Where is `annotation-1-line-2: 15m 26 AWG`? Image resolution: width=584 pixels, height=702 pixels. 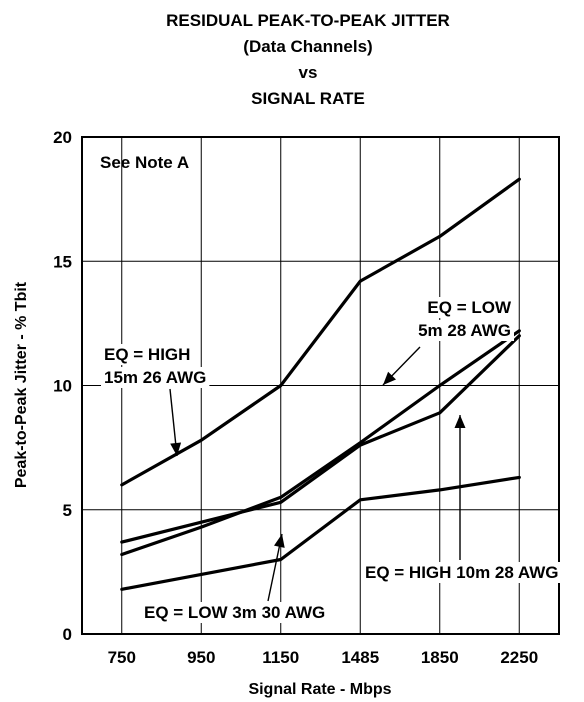 annotation-1-line-2: 15m 26 AWG is located at coordinates (155, 377).